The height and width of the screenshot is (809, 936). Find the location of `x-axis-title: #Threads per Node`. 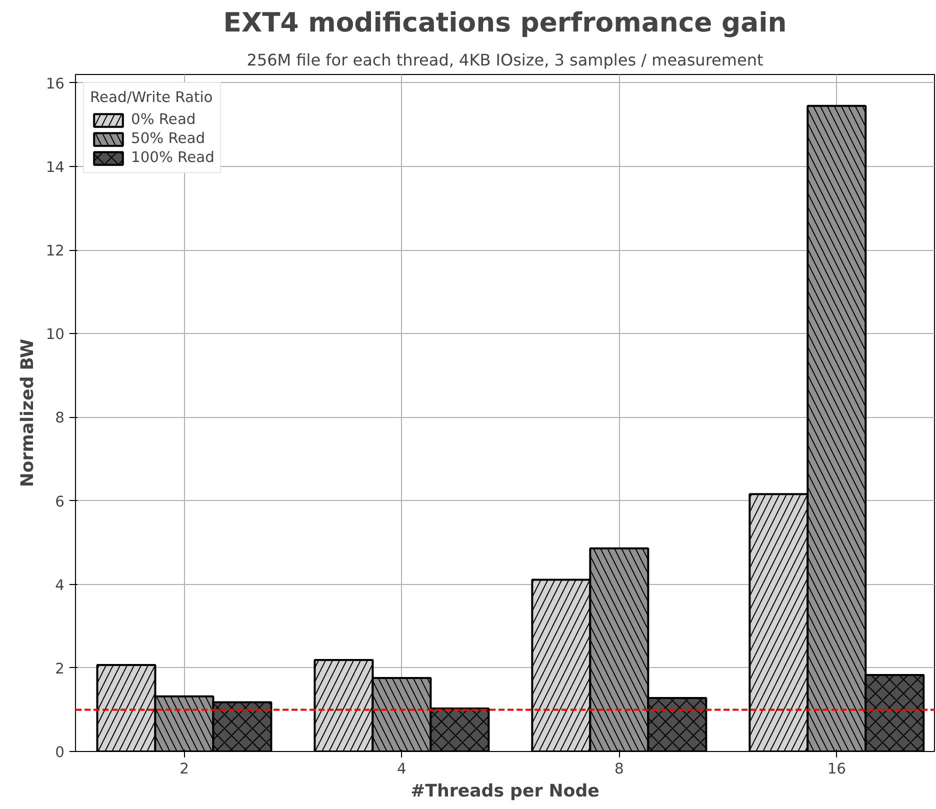

x-axis-title: #Threads per Node is located at coordinates (505, 792).